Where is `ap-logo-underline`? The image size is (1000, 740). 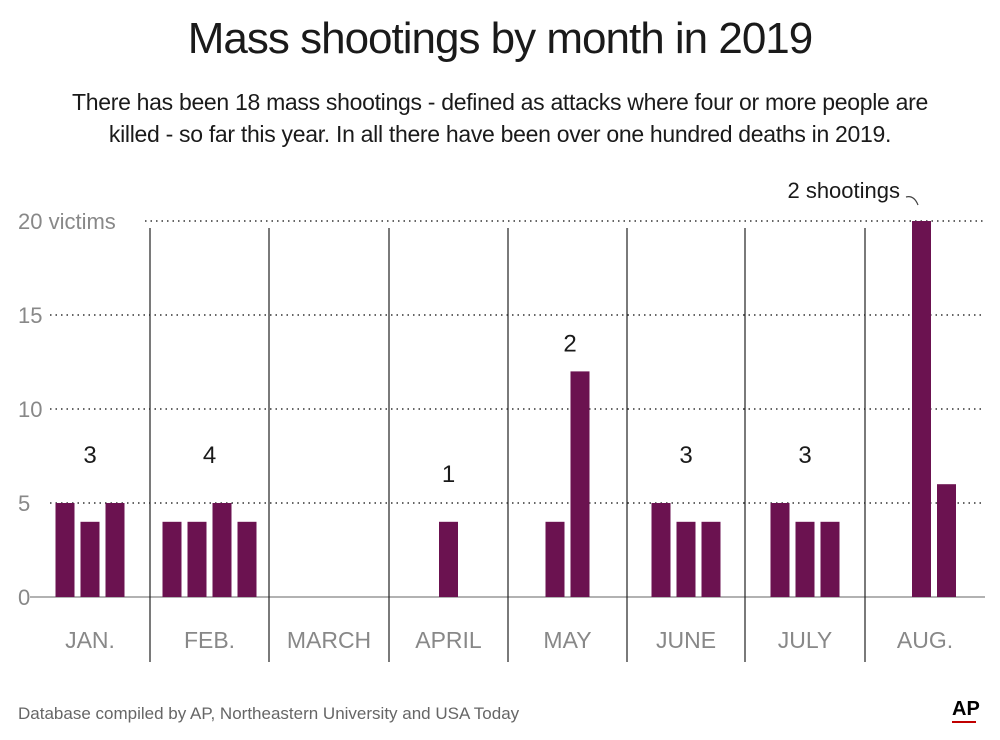
ap-logo-underline is located at coordinates (964, 722).